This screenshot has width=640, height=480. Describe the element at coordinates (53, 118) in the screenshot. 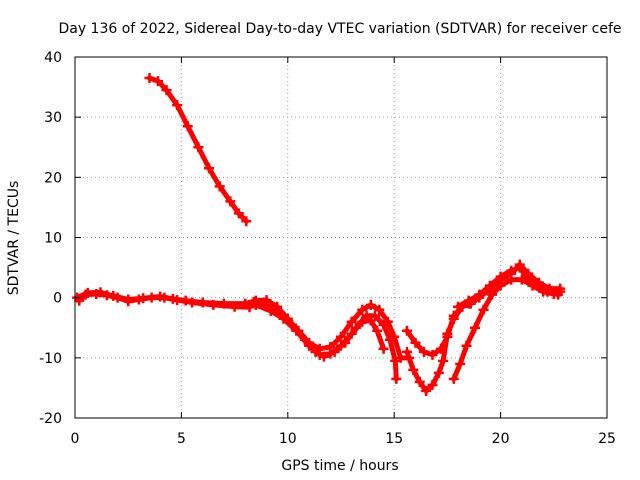

I see `y-tick-label: 30` at that location.